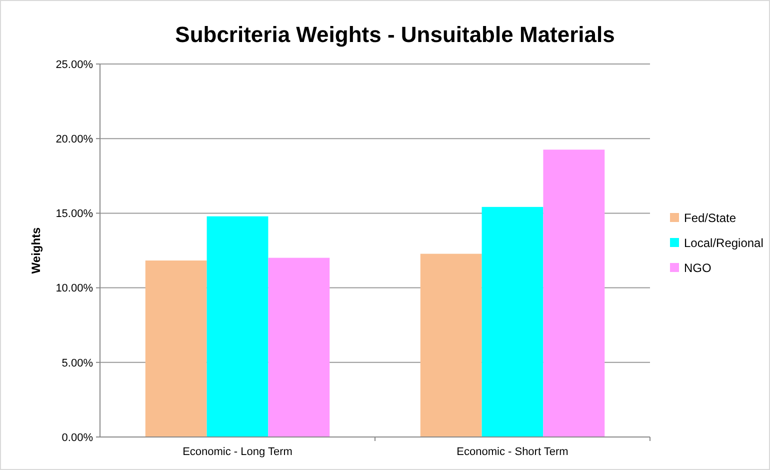 This screenshot has width=770, height=470. What do you see at coordinates (78, 438) in the screenshot?
I see `y-tick-label: 0.00%` at bounding box center [78, 438].